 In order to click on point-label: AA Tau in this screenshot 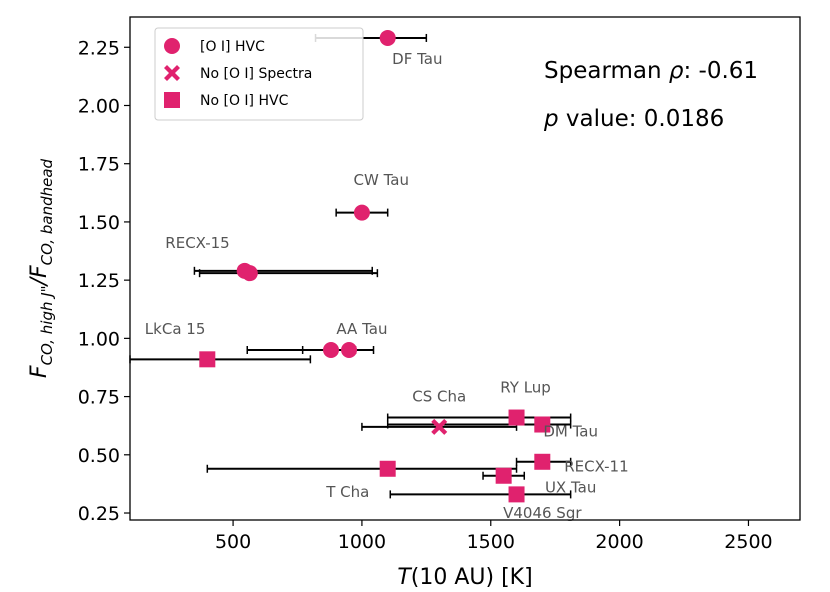, I will do `click(361, 329)`.